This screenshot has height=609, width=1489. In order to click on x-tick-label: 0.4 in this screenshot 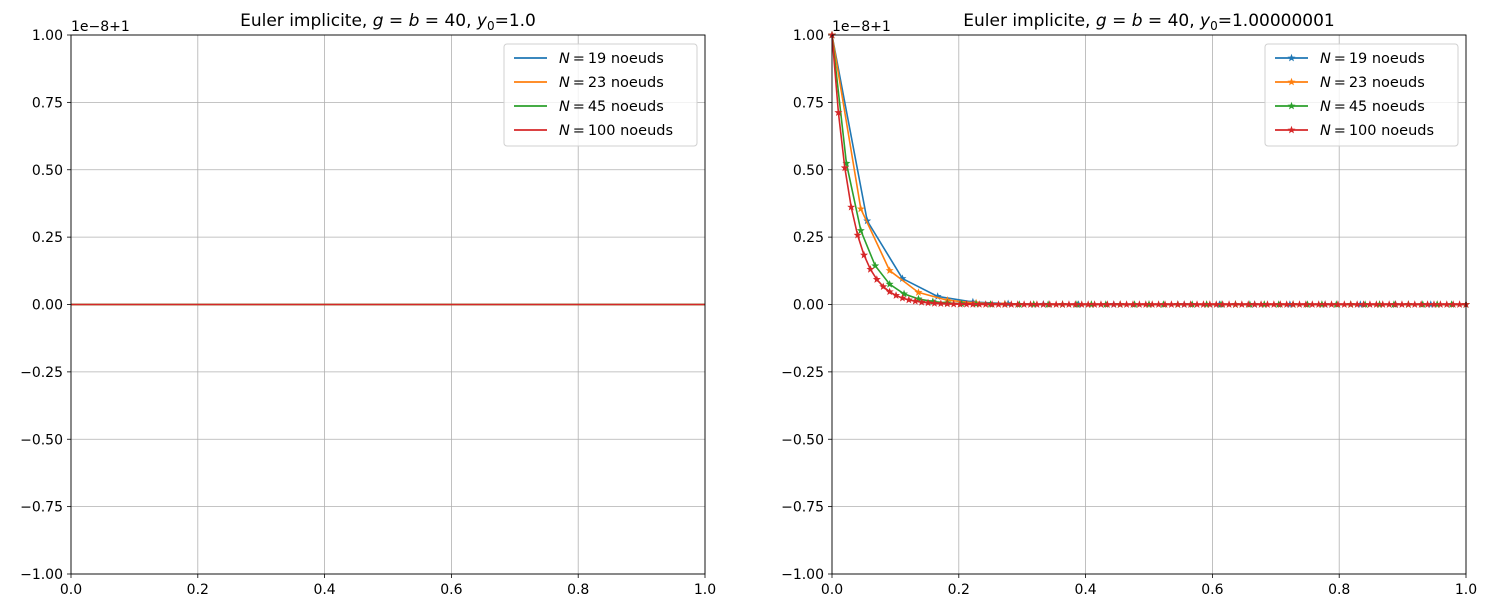, I will do `click(1085, 590)`.